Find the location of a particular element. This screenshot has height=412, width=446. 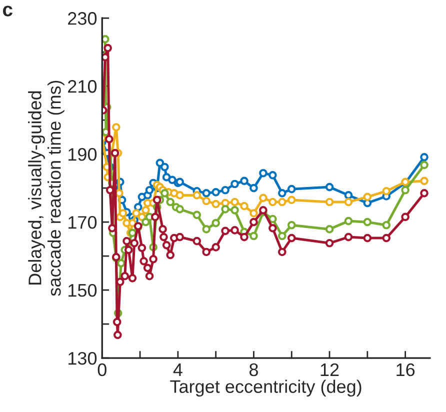

x-tick-label: 16 is located at coordinates (405, 369).